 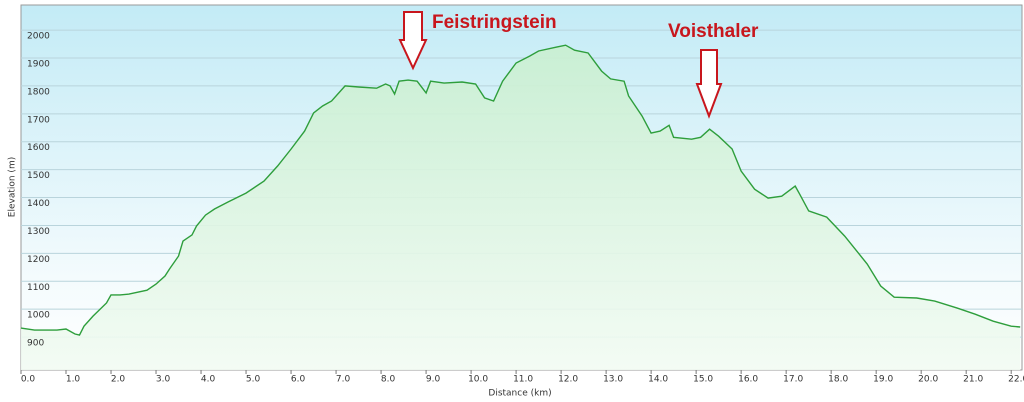 What do you see at coordinates (253, 380) in the screenshot?
I see `x-tick-label: 5.0` at bounding box center [253, 380].